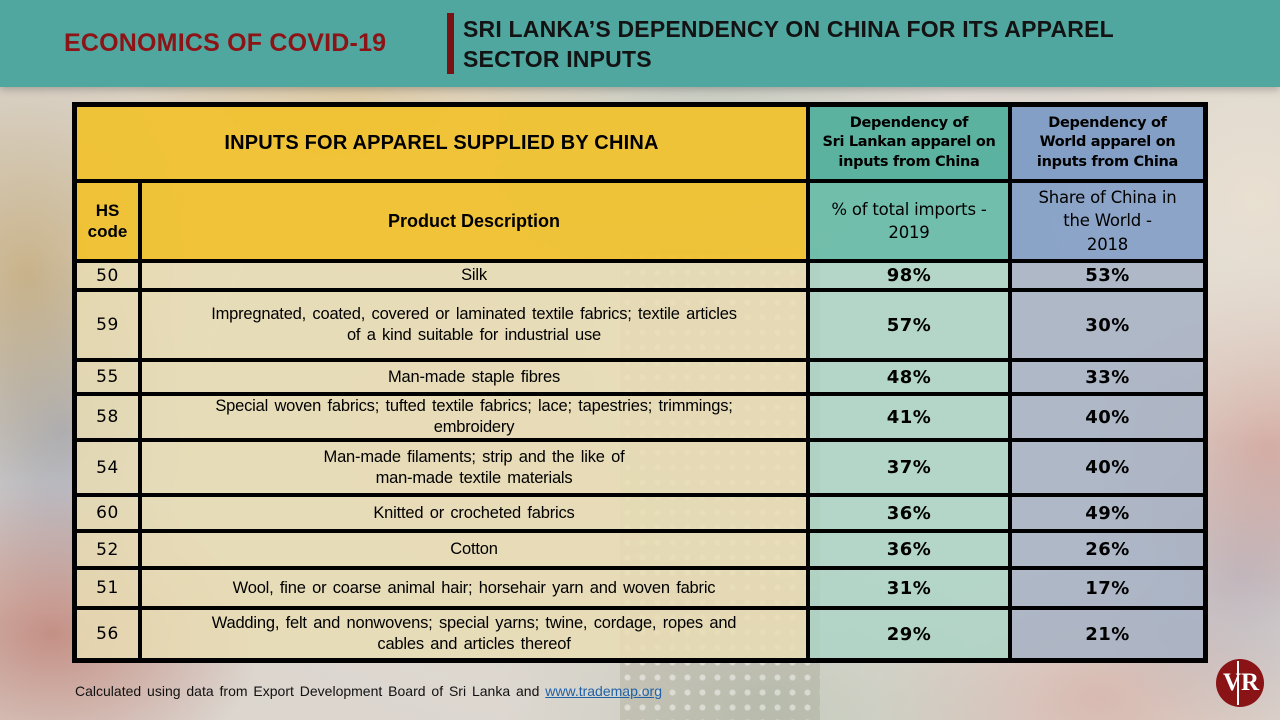 This screenshot has width=1280, height=720. Describe the element at coordinates (909, 634) in the screenshot. I see `sl-dependency-cell: 29%` at that location.